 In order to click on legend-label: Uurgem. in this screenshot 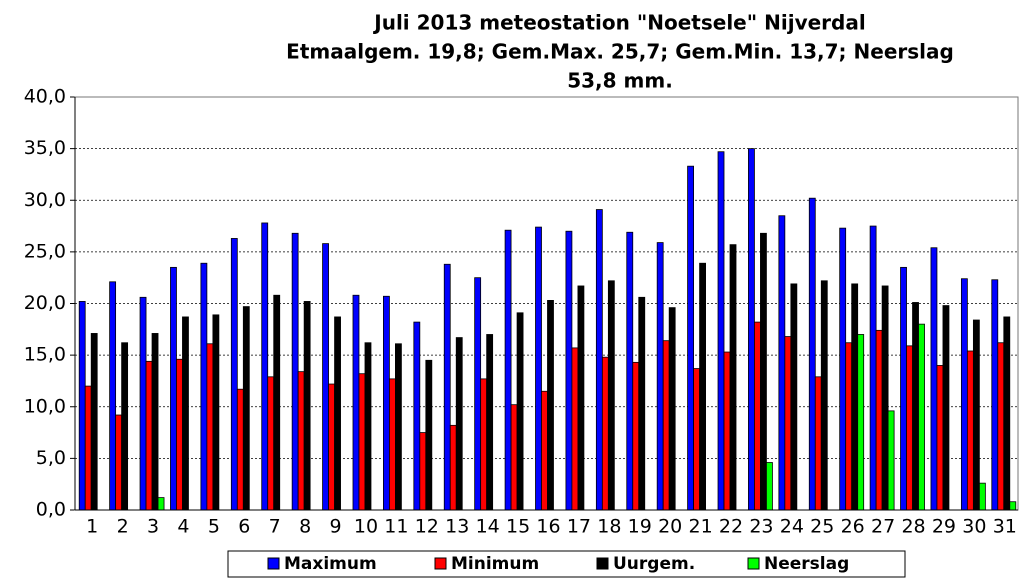, I will do `click(654, 564)`.